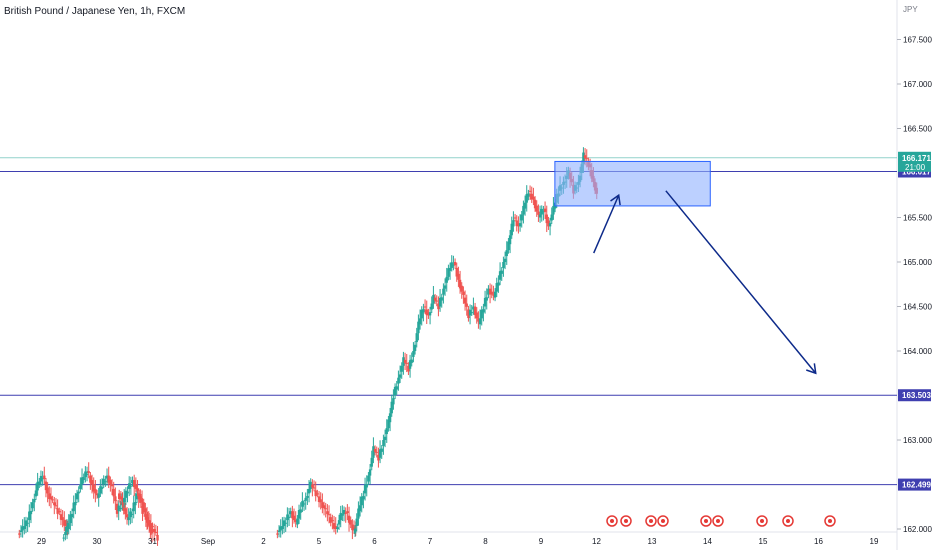 The height and width of the screenshot is (550, 932). I want to click on y-tick-label: 165.000, so click(917, 262).